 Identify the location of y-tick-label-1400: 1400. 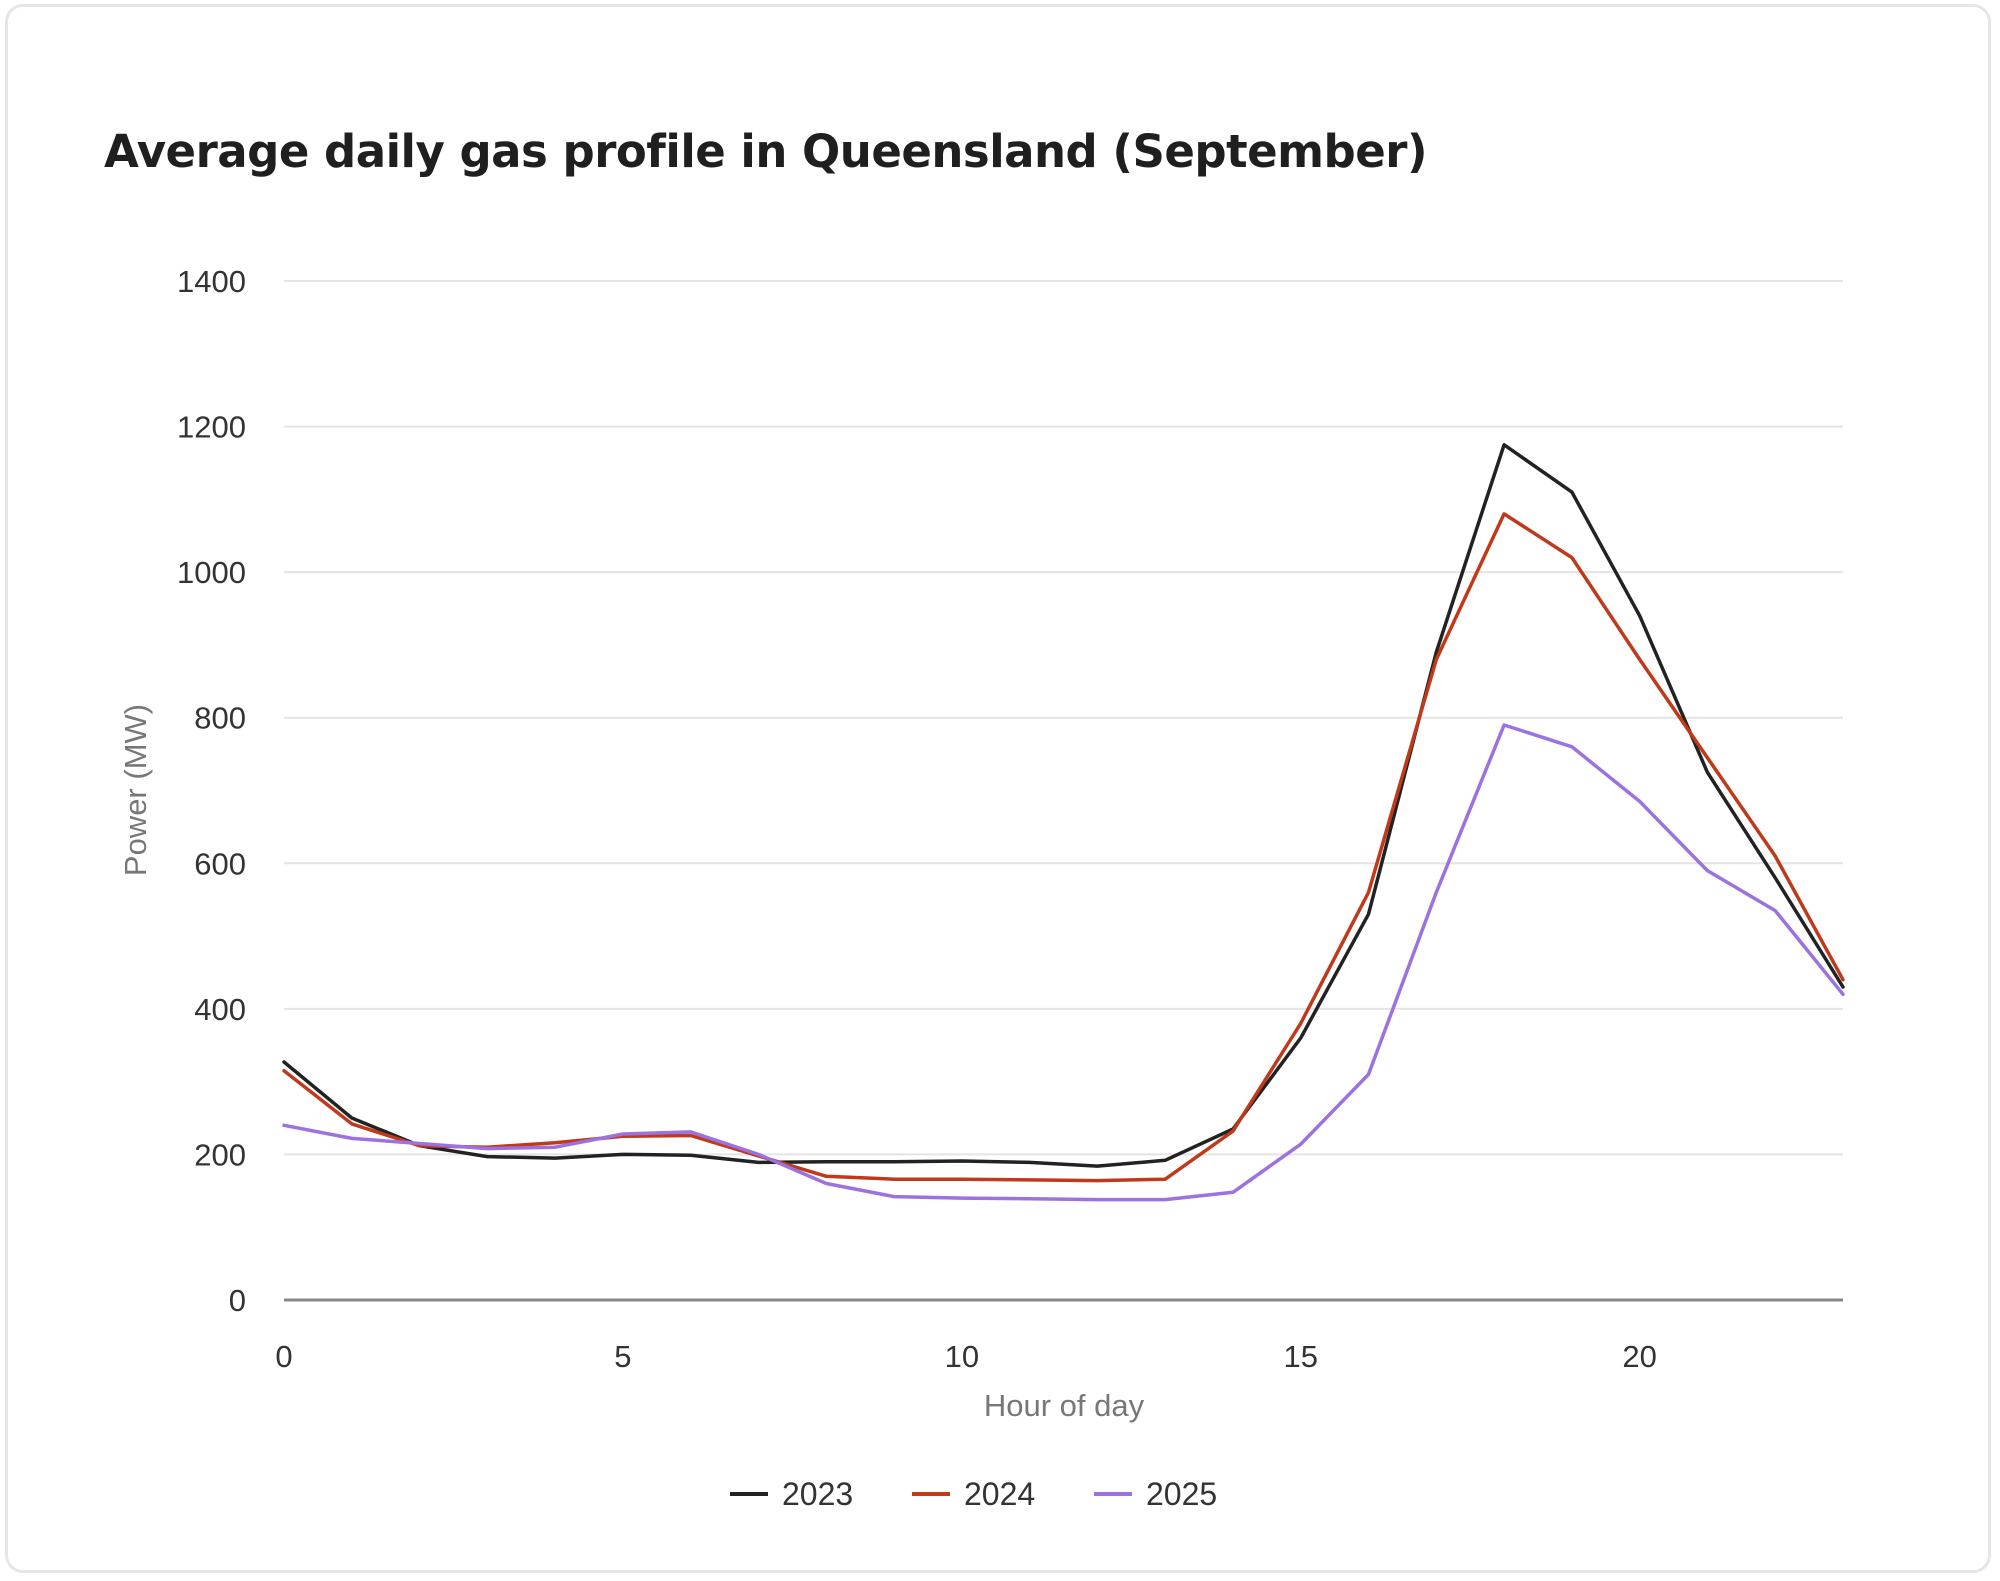
(211, 281).